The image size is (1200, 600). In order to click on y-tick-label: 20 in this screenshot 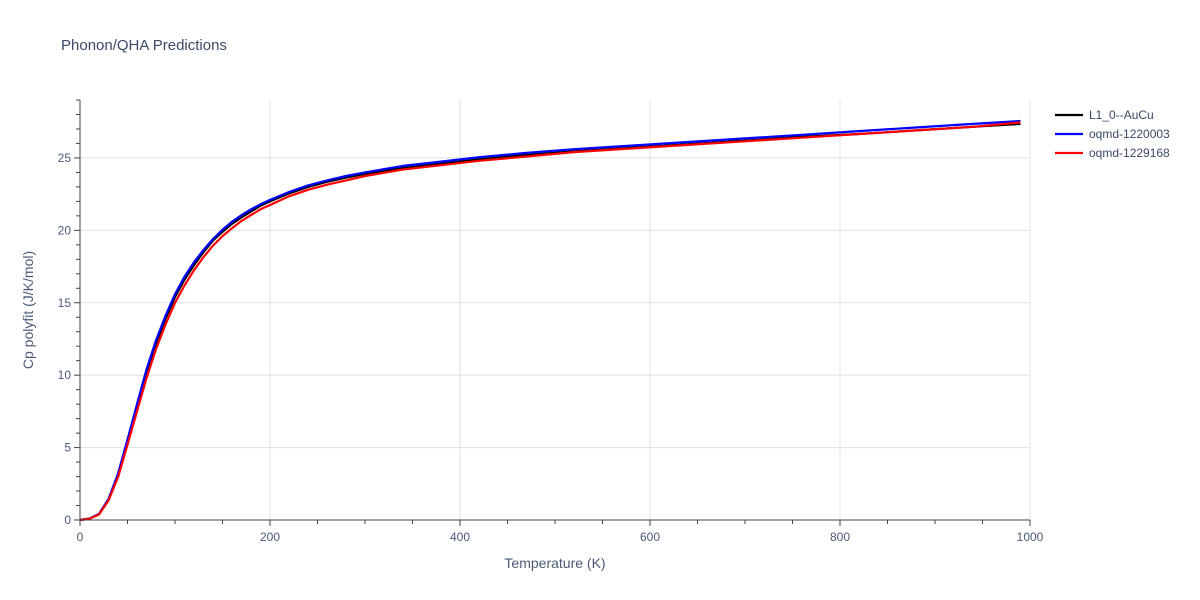, I will do `click(65, 230)`.